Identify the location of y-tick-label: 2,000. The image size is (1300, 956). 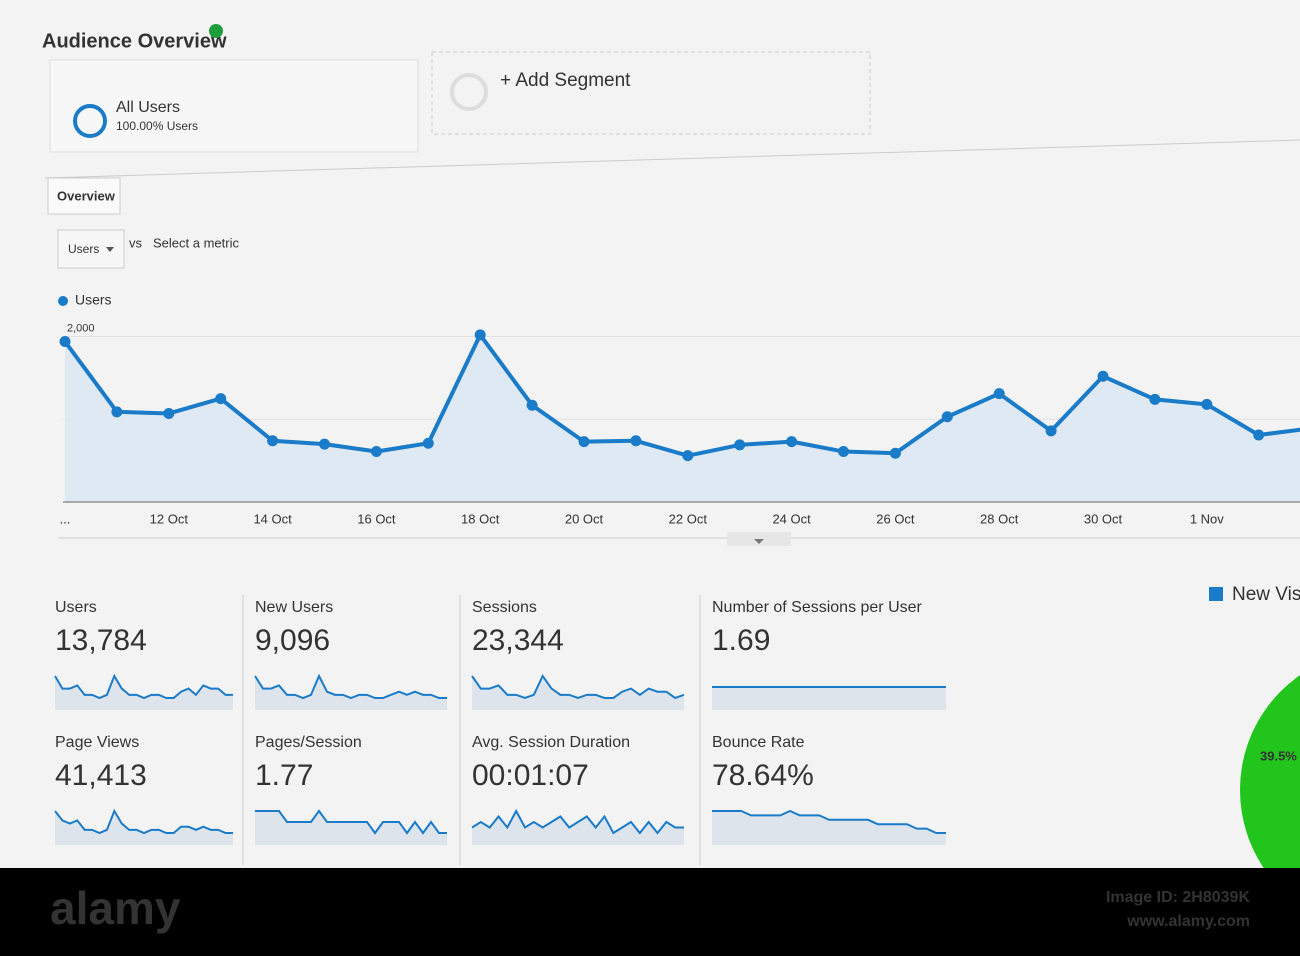
(81, 328).